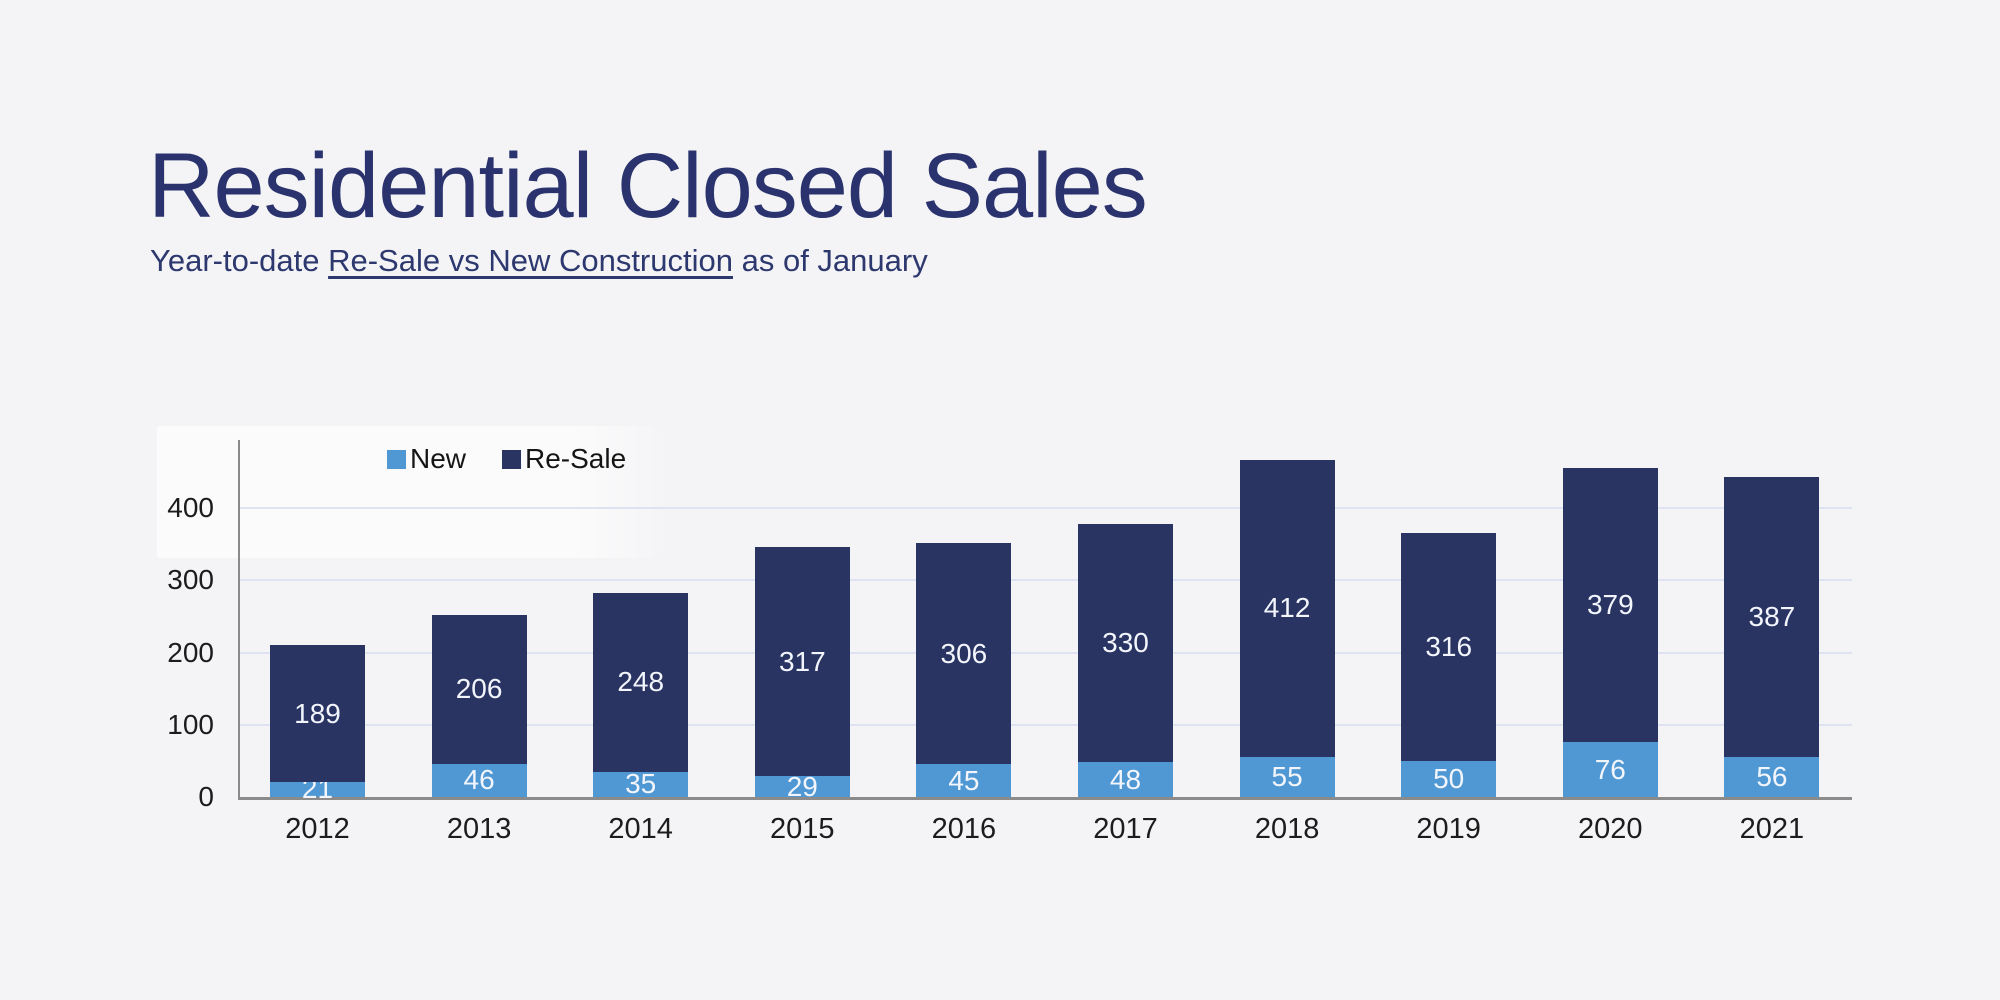 The width and height of the screenshot is (2000, 1000). I want to click on subtitle-underlined-link: Re-Sale vs New Construction, so click(530, 260).